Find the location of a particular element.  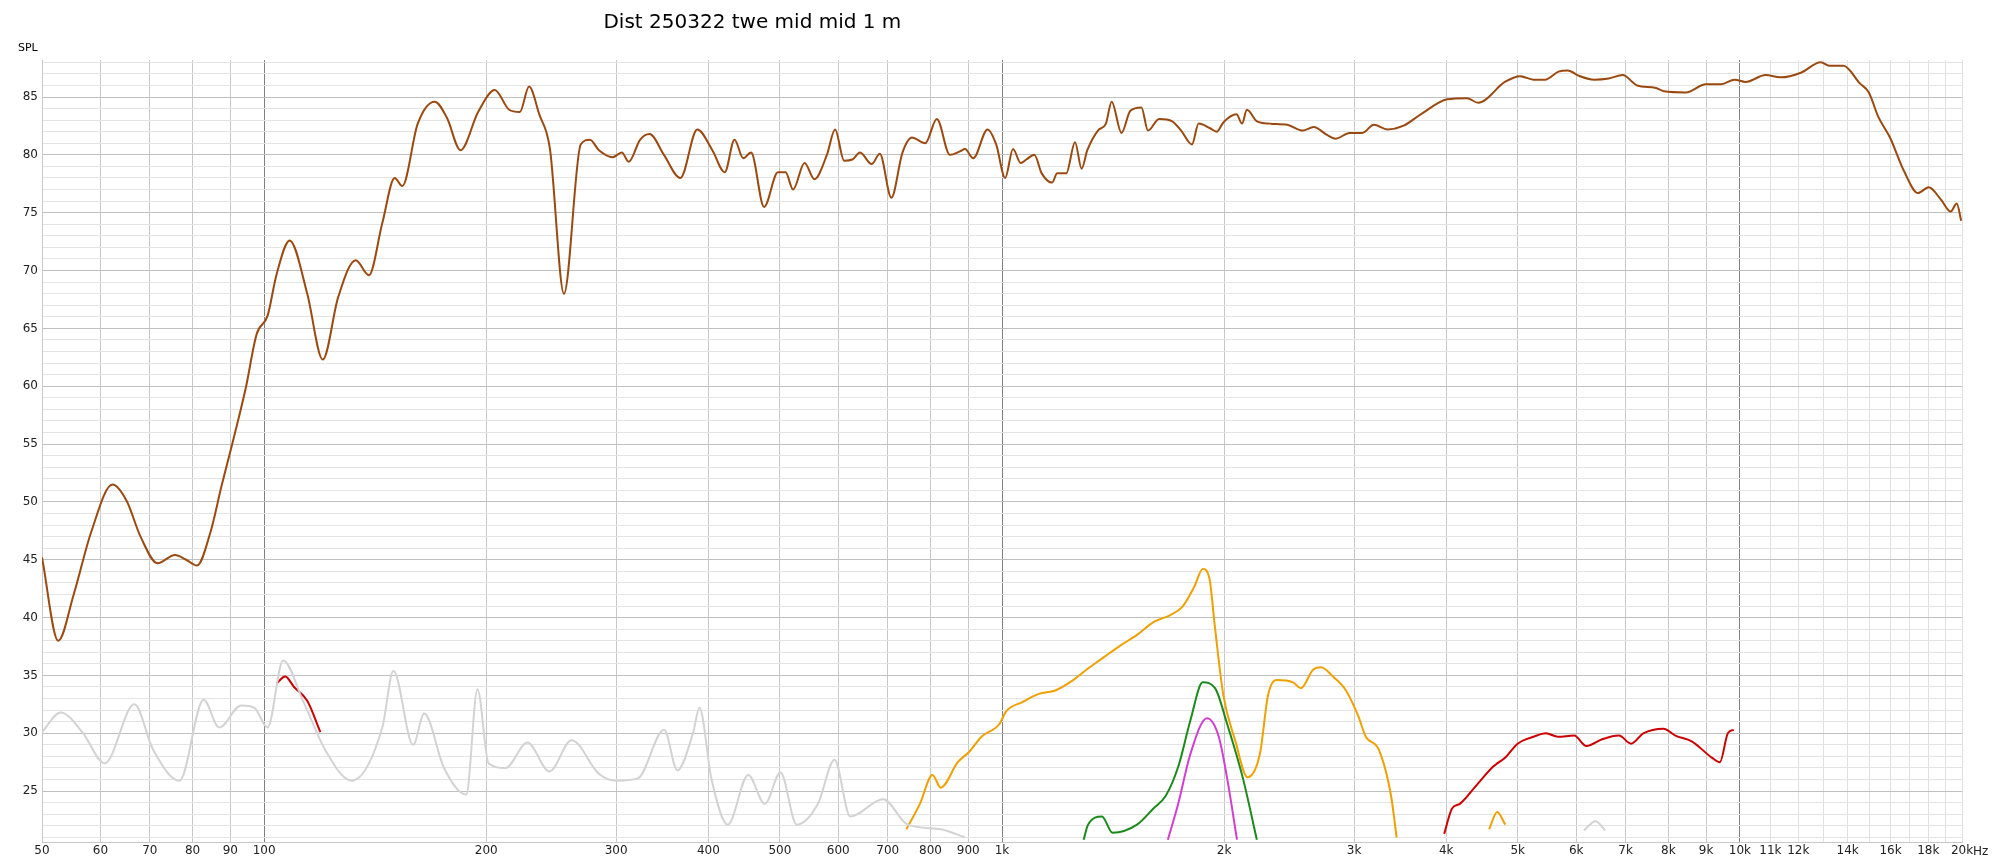

x-tick-label: 16k is located at coordinates (1890, 850).